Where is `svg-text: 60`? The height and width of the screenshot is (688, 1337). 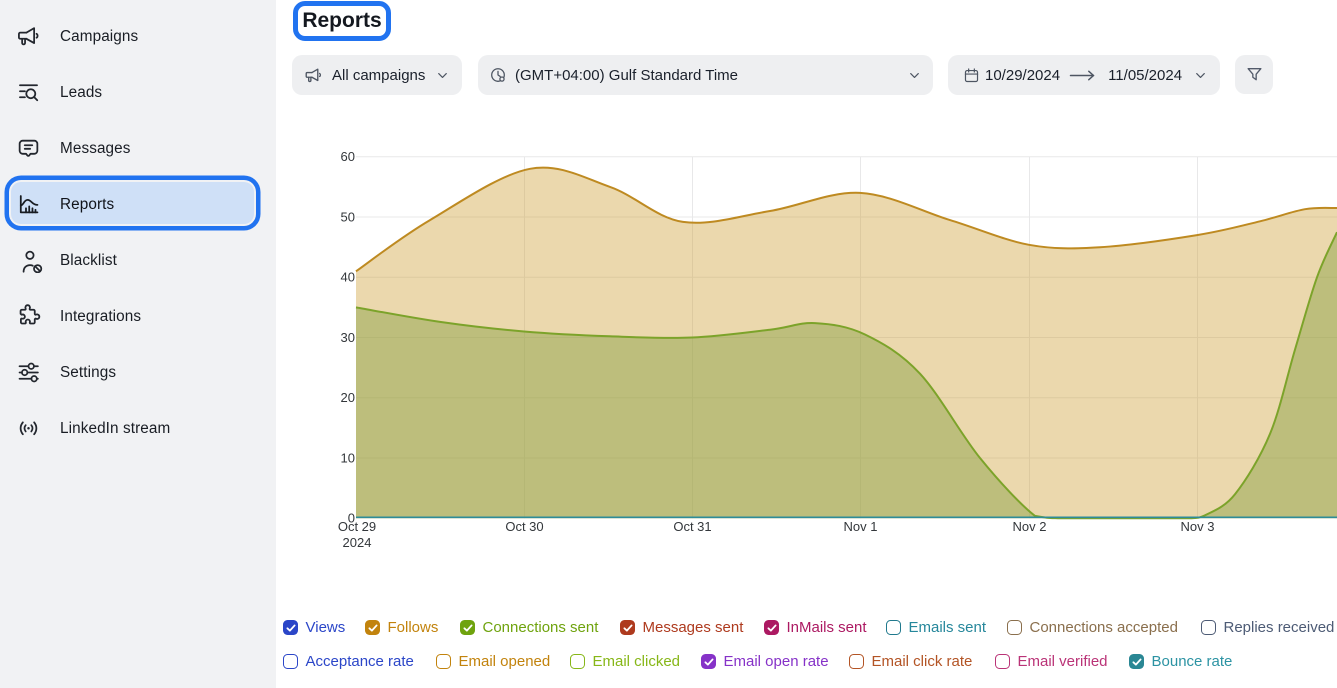
svg-text: 60 is located at coordinates (348, 156).